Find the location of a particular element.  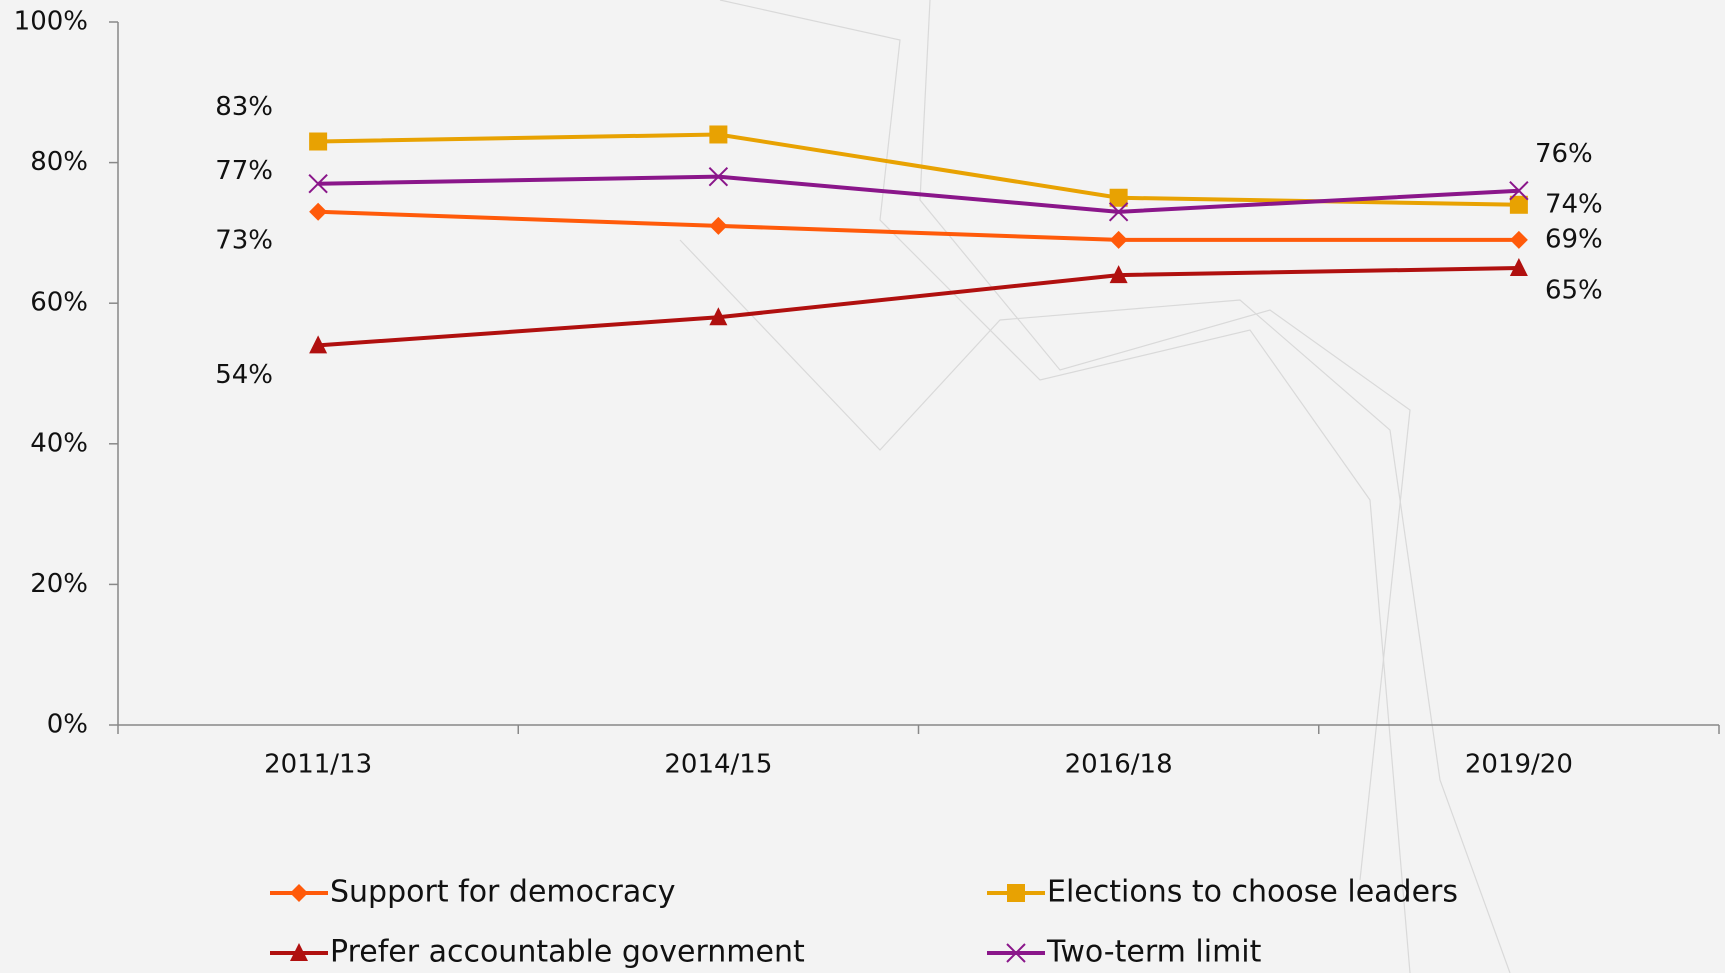

data-label: 73% is located at coordinates (244, 240).